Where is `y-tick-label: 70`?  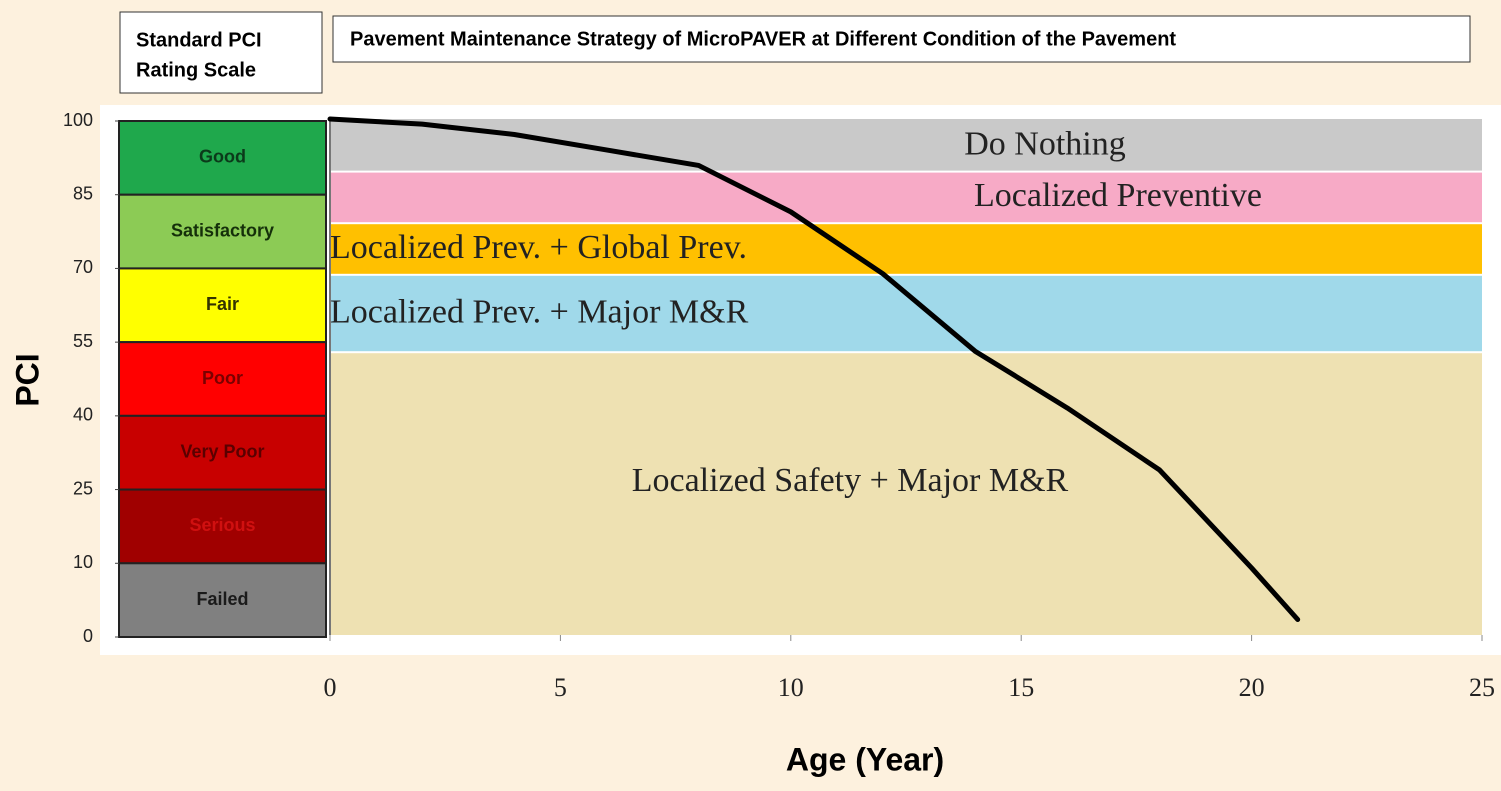 y-tick-label: 70 is located at coordinates (83, 267).